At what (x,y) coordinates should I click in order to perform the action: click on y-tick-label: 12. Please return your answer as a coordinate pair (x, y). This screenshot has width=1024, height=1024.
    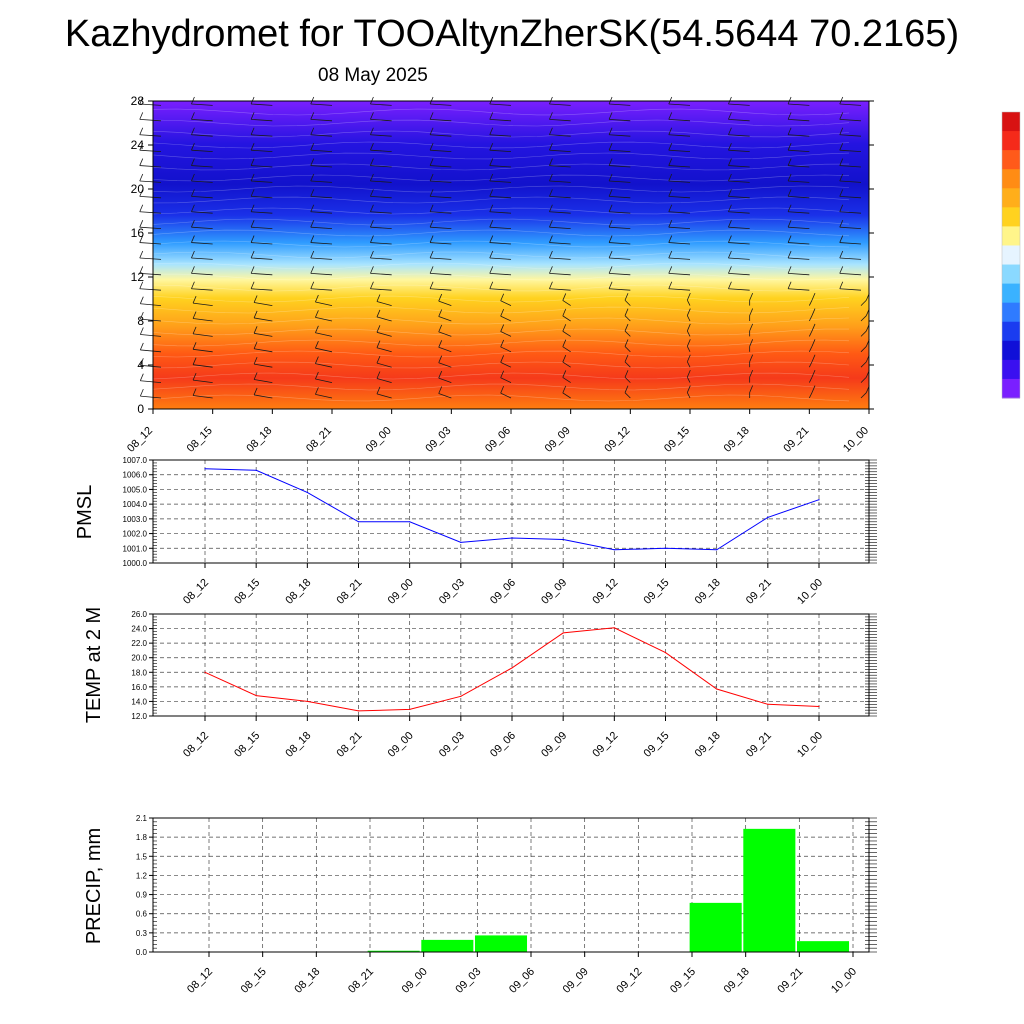
    Looking at the image, I should click on (138, 277).